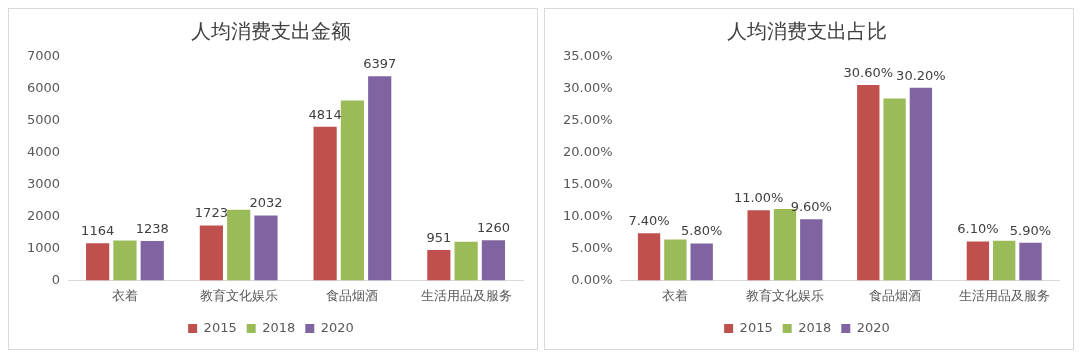 This screenshot has height=359, width=1080. What do you see at coordinates (493, 228) in the screenshot?
I see `data-label: 1260` at bounding box center [493, 228].